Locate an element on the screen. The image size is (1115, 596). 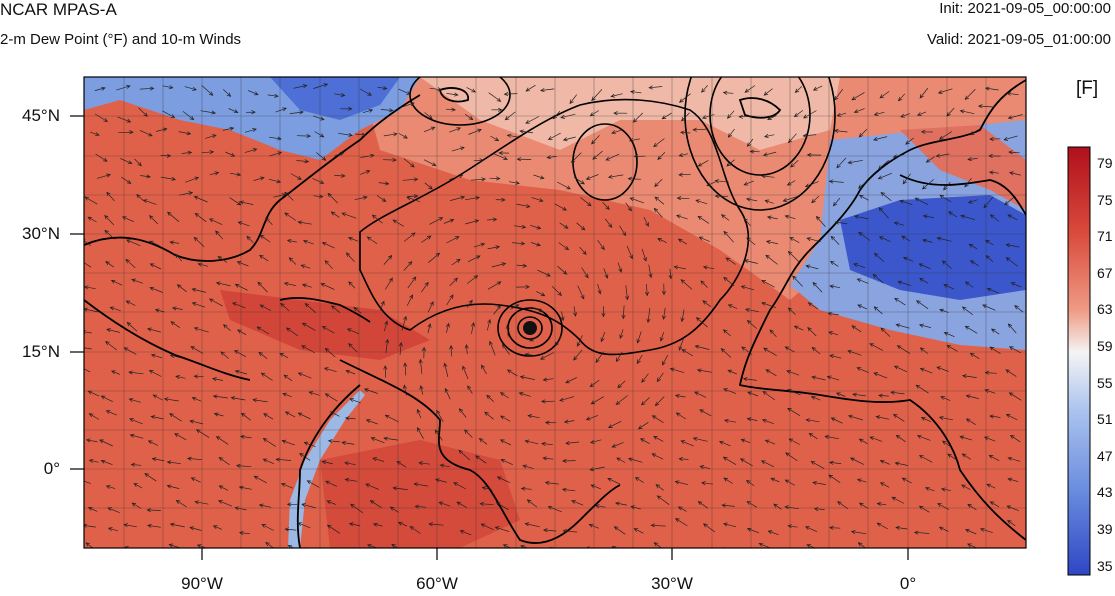
caribbean-moist is located at coordinates (325, 325).